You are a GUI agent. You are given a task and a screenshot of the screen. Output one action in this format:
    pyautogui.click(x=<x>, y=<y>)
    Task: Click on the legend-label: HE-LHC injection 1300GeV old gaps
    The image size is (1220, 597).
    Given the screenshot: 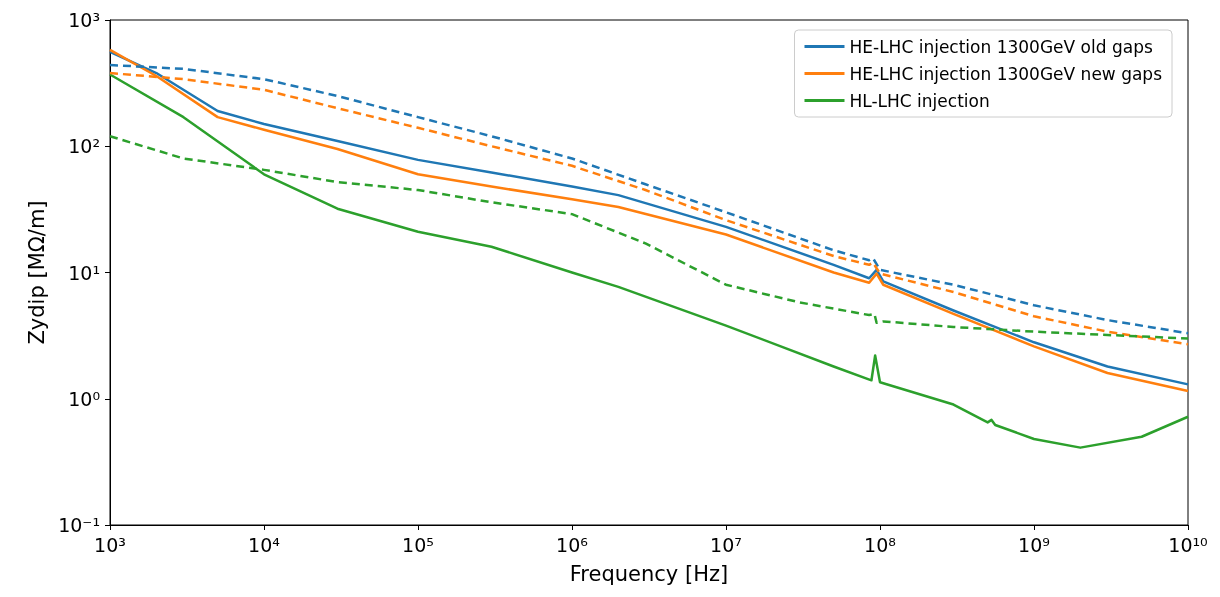 What is the action you would take?
    pyautogui.click(x=1001, y=46)
    